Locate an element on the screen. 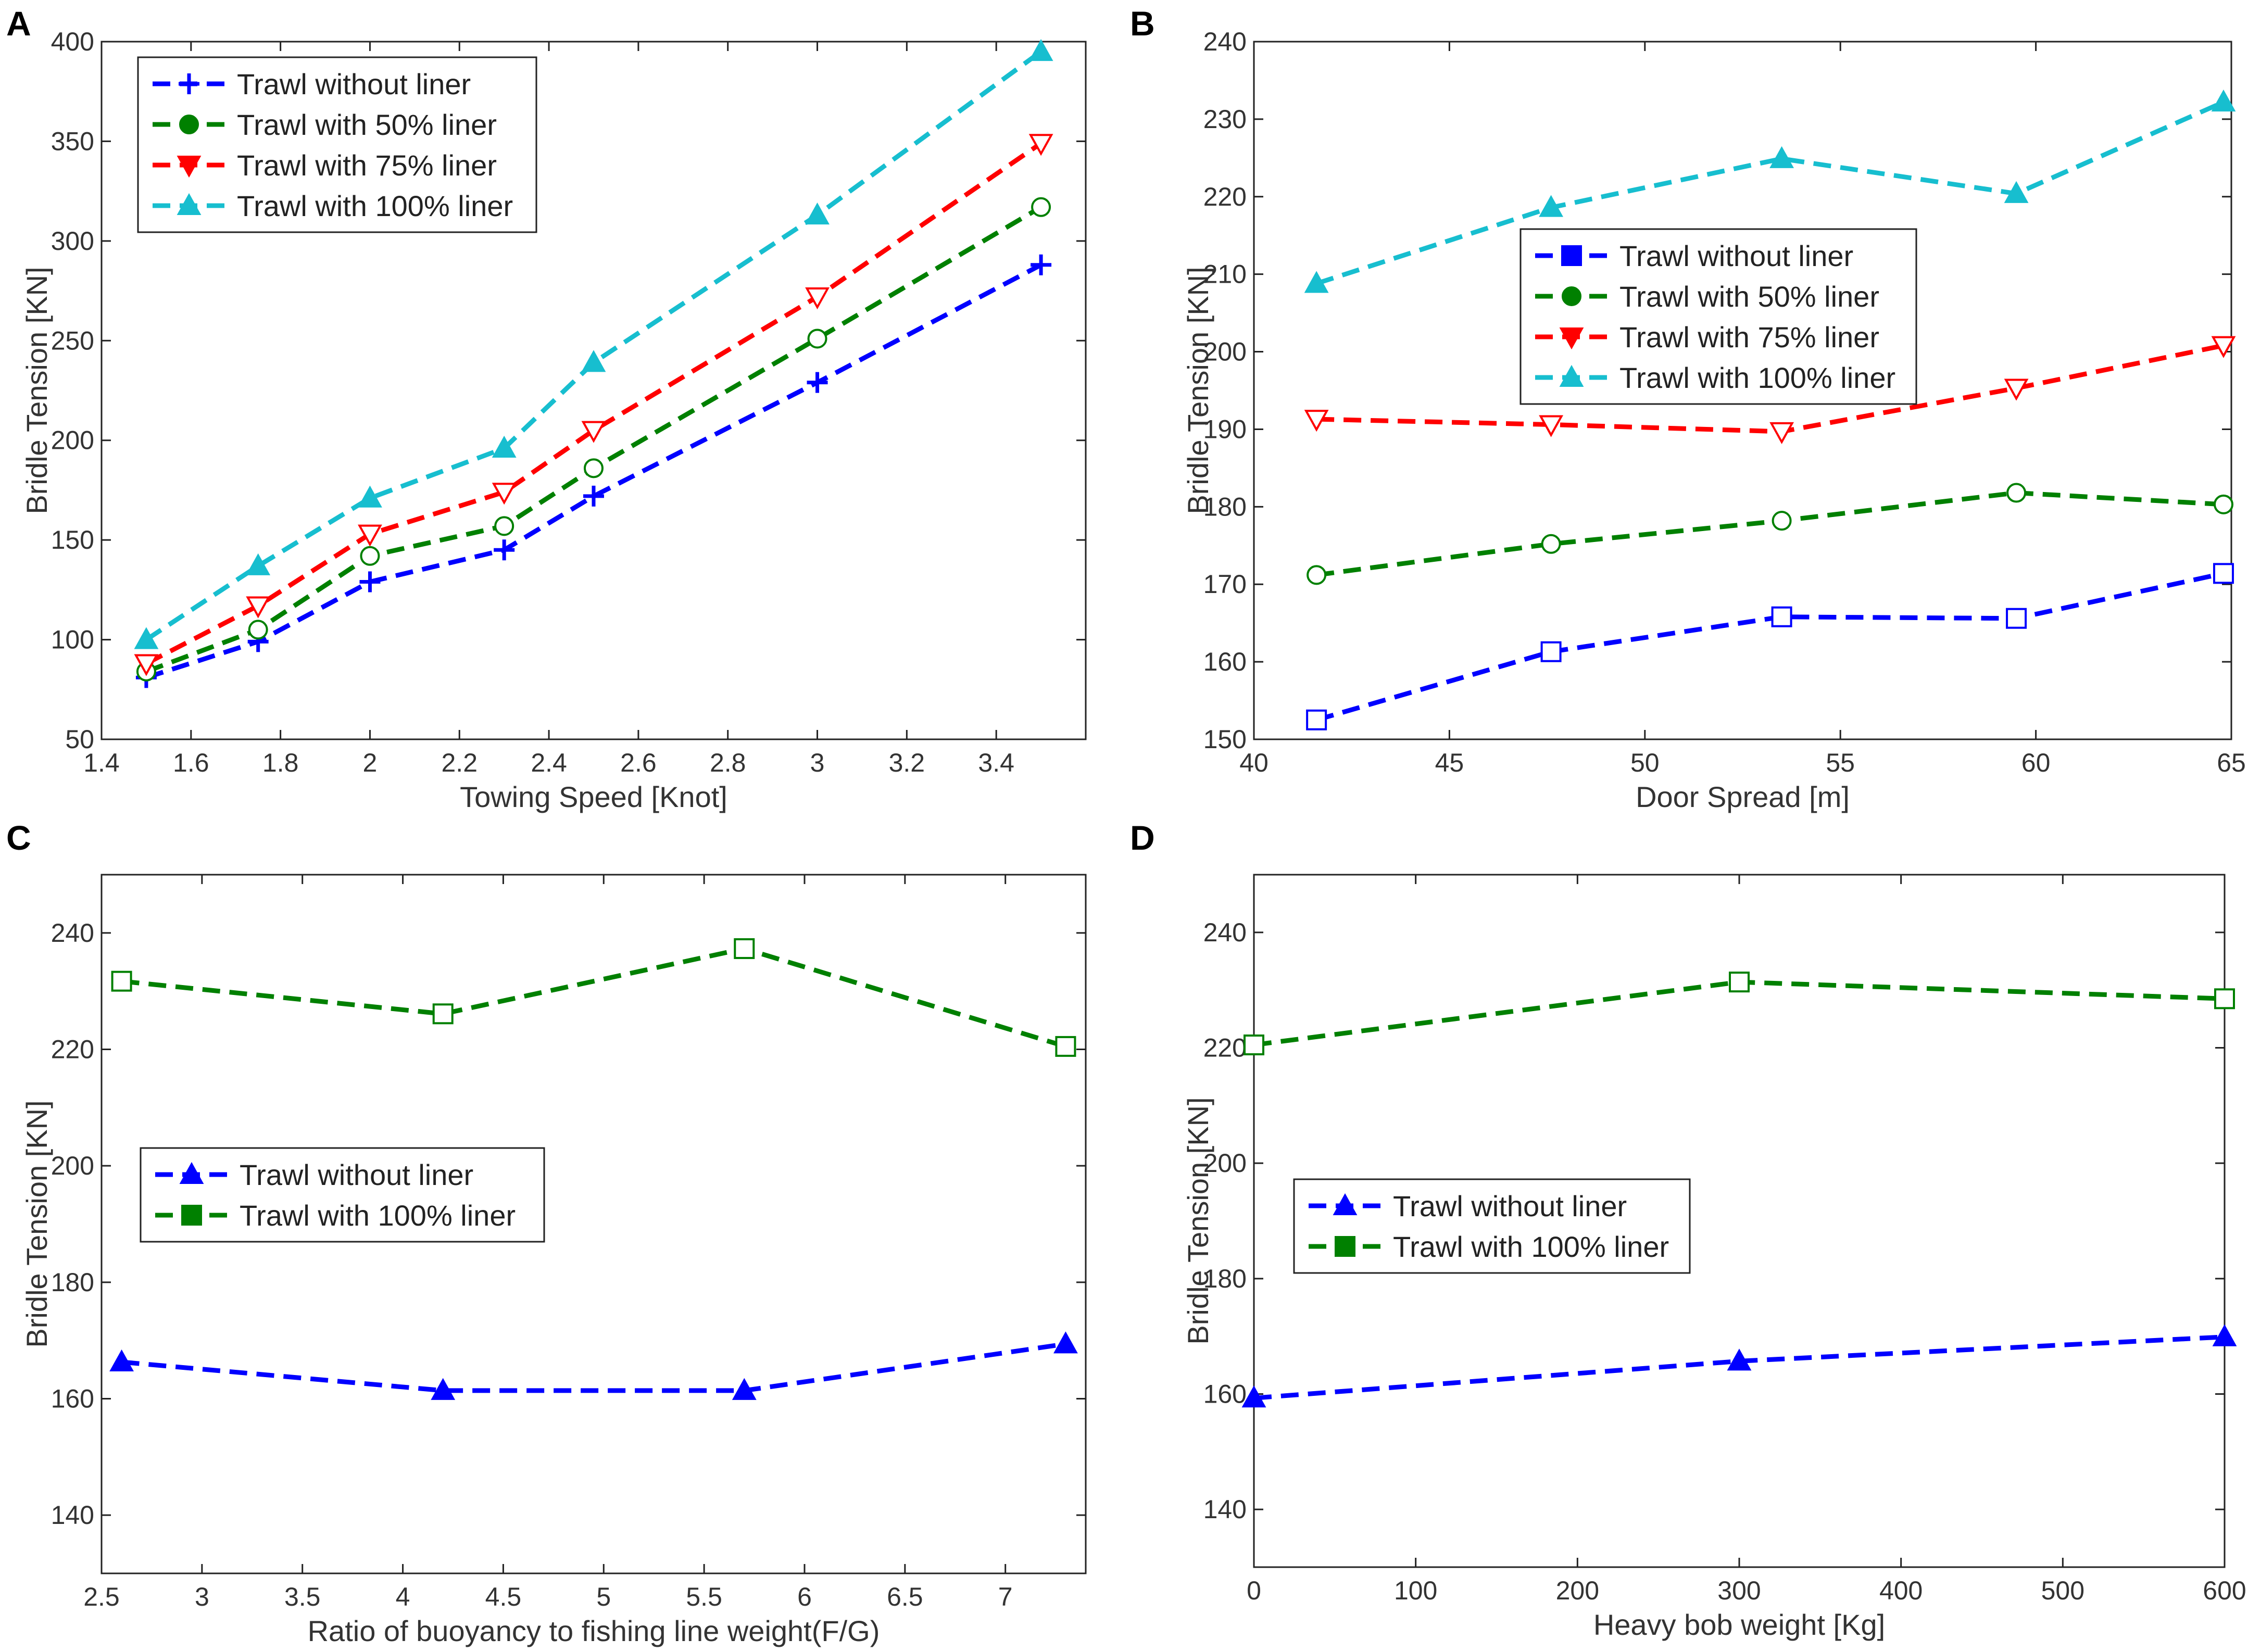 The width and height of the screenshot is (2248, 1652). x-tick-label: 1.8 is located at coordinates (280, 762).